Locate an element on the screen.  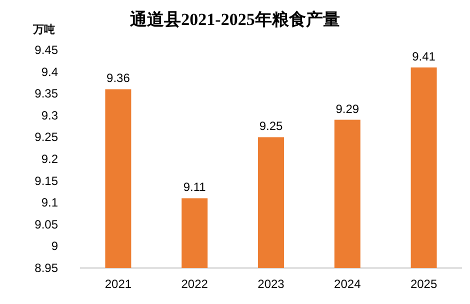
y-tick-label: 9.3 is located at coordinates (49, 115).